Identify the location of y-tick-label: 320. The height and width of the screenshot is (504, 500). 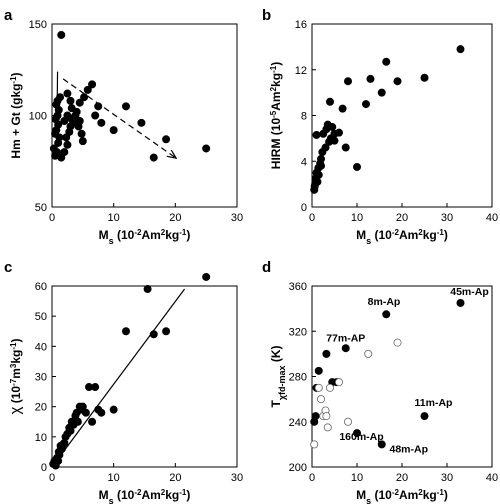
(298, 332).